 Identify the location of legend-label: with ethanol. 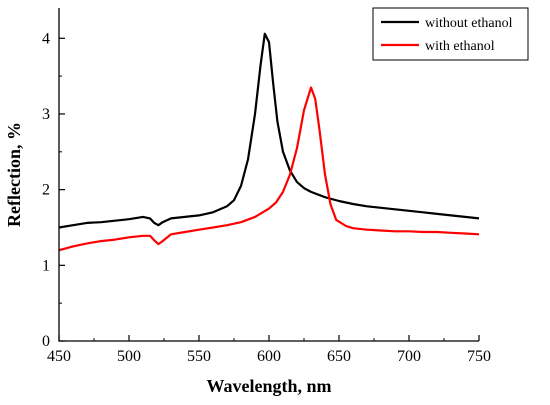
(460, 46).